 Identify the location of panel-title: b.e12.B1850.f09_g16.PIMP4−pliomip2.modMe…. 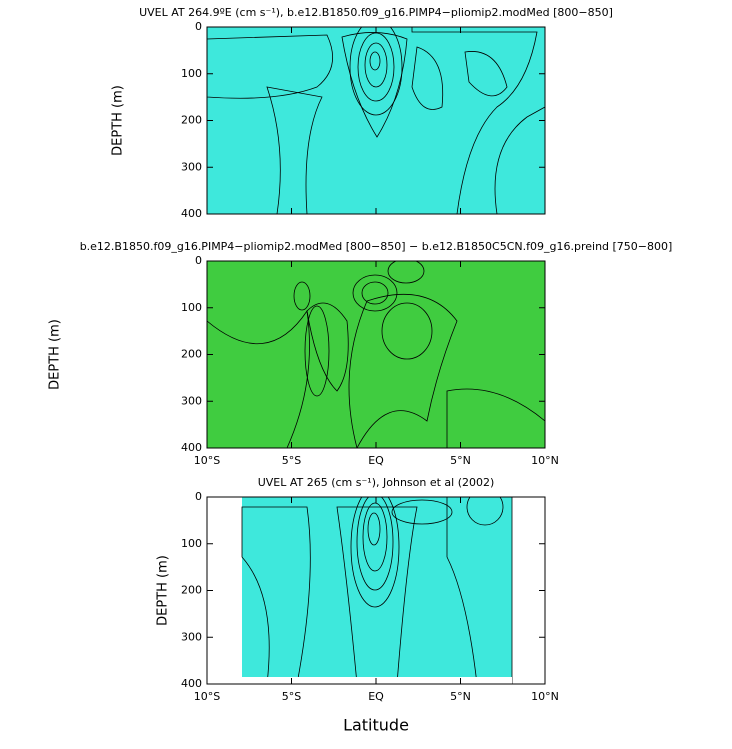
(376, 246).